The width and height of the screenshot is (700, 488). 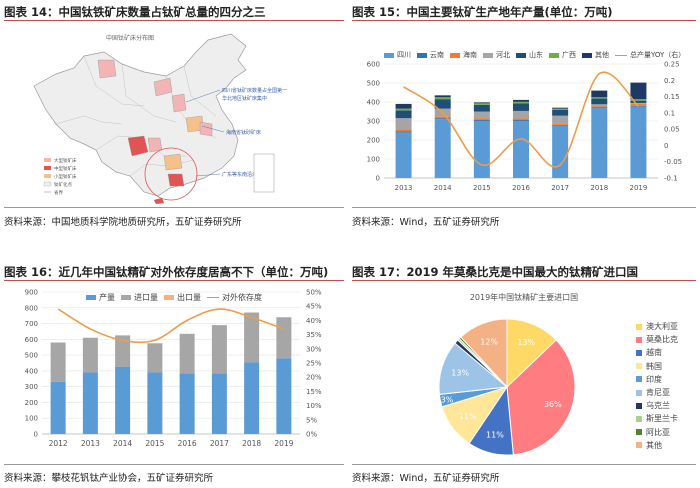 What do you see at coordinates (669, 81) in the screenshot?
I see `y2-tick-label: 0.2` at bounding box center [669, 81].